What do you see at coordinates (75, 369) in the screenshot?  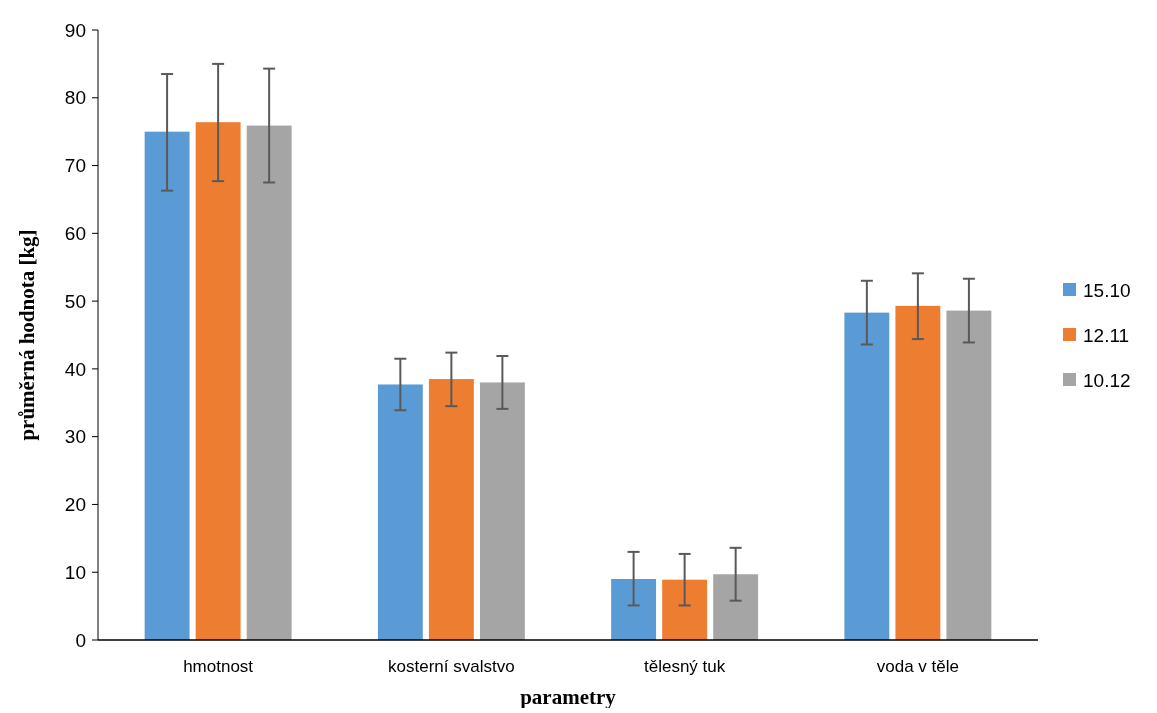 I see `y-tick-label: 40` at bounding box center [75, 369].